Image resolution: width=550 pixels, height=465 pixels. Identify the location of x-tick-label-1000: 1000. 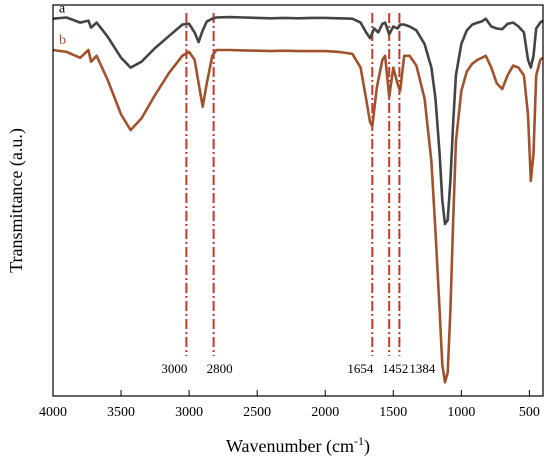
(461, 412).